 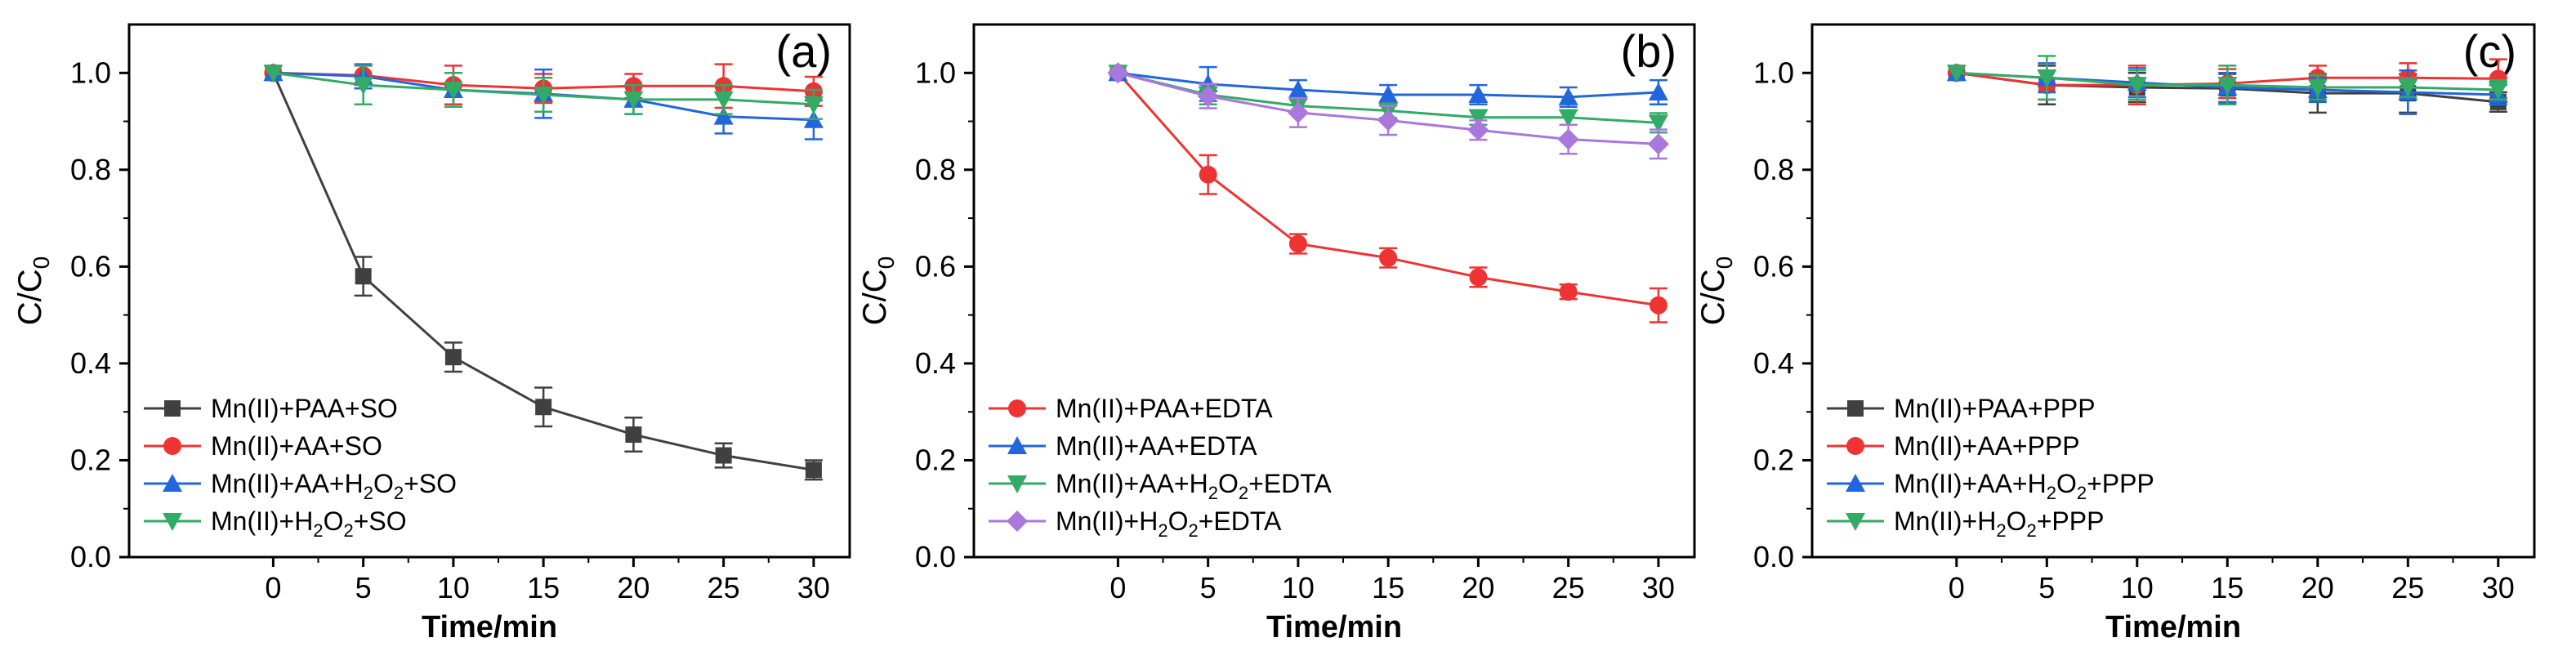 I want to click on legend-item: Mn(II)+AA+H2O2+EDTA, so click(x=1160, y=486).